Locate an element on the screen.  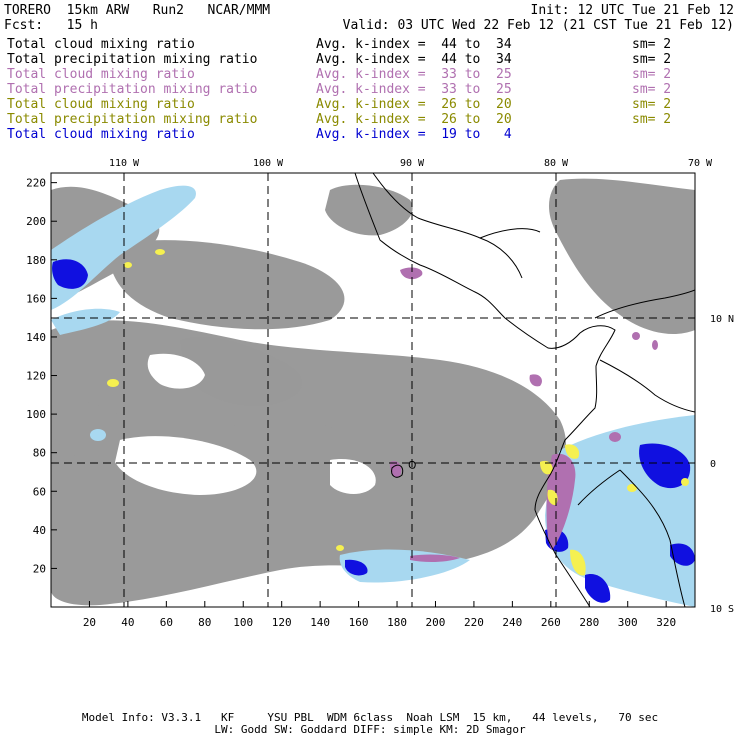
lon-label-100w: 100 W is located at coordinates (268, 163).